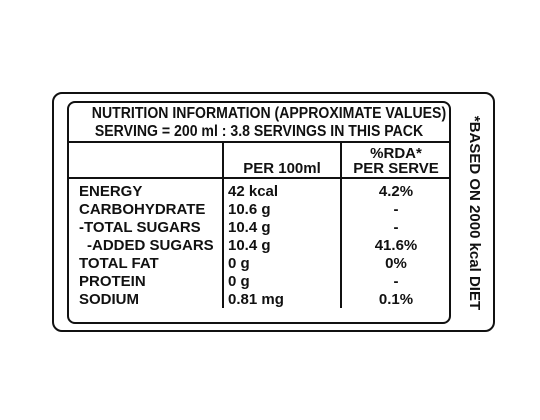 The width and height of the screenshot is (540, 420). I want to click on nutrient-name: PROTEIN, so click(112, 281).